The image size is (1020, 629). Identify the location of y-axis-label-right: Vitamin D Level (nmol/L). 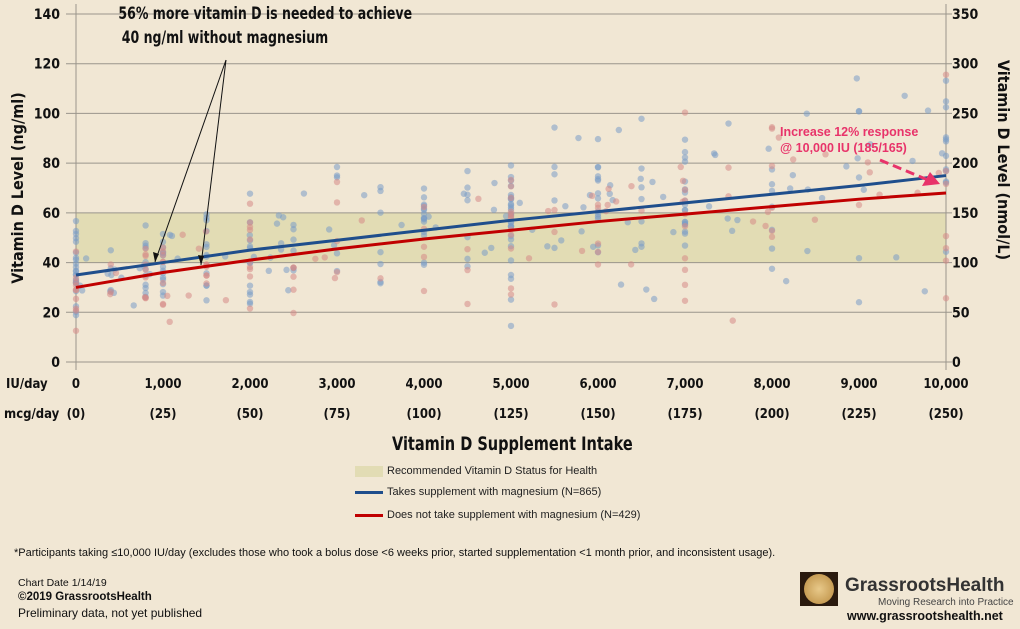
(1003, 160).